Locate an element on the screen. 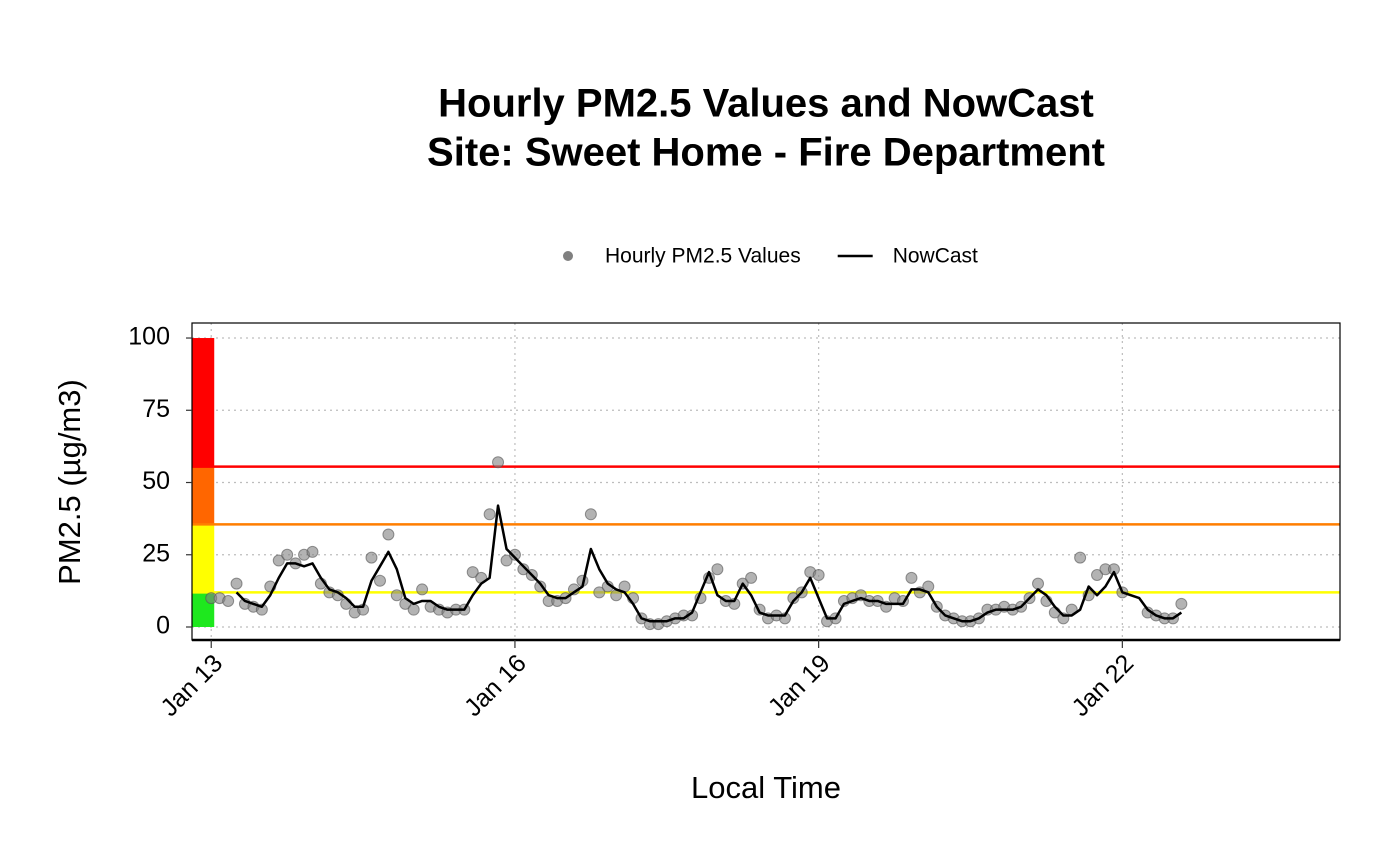 Image resolution: width=1400 pixels, height=866 pixels. legend-marker is located at coordinates (568, 256).